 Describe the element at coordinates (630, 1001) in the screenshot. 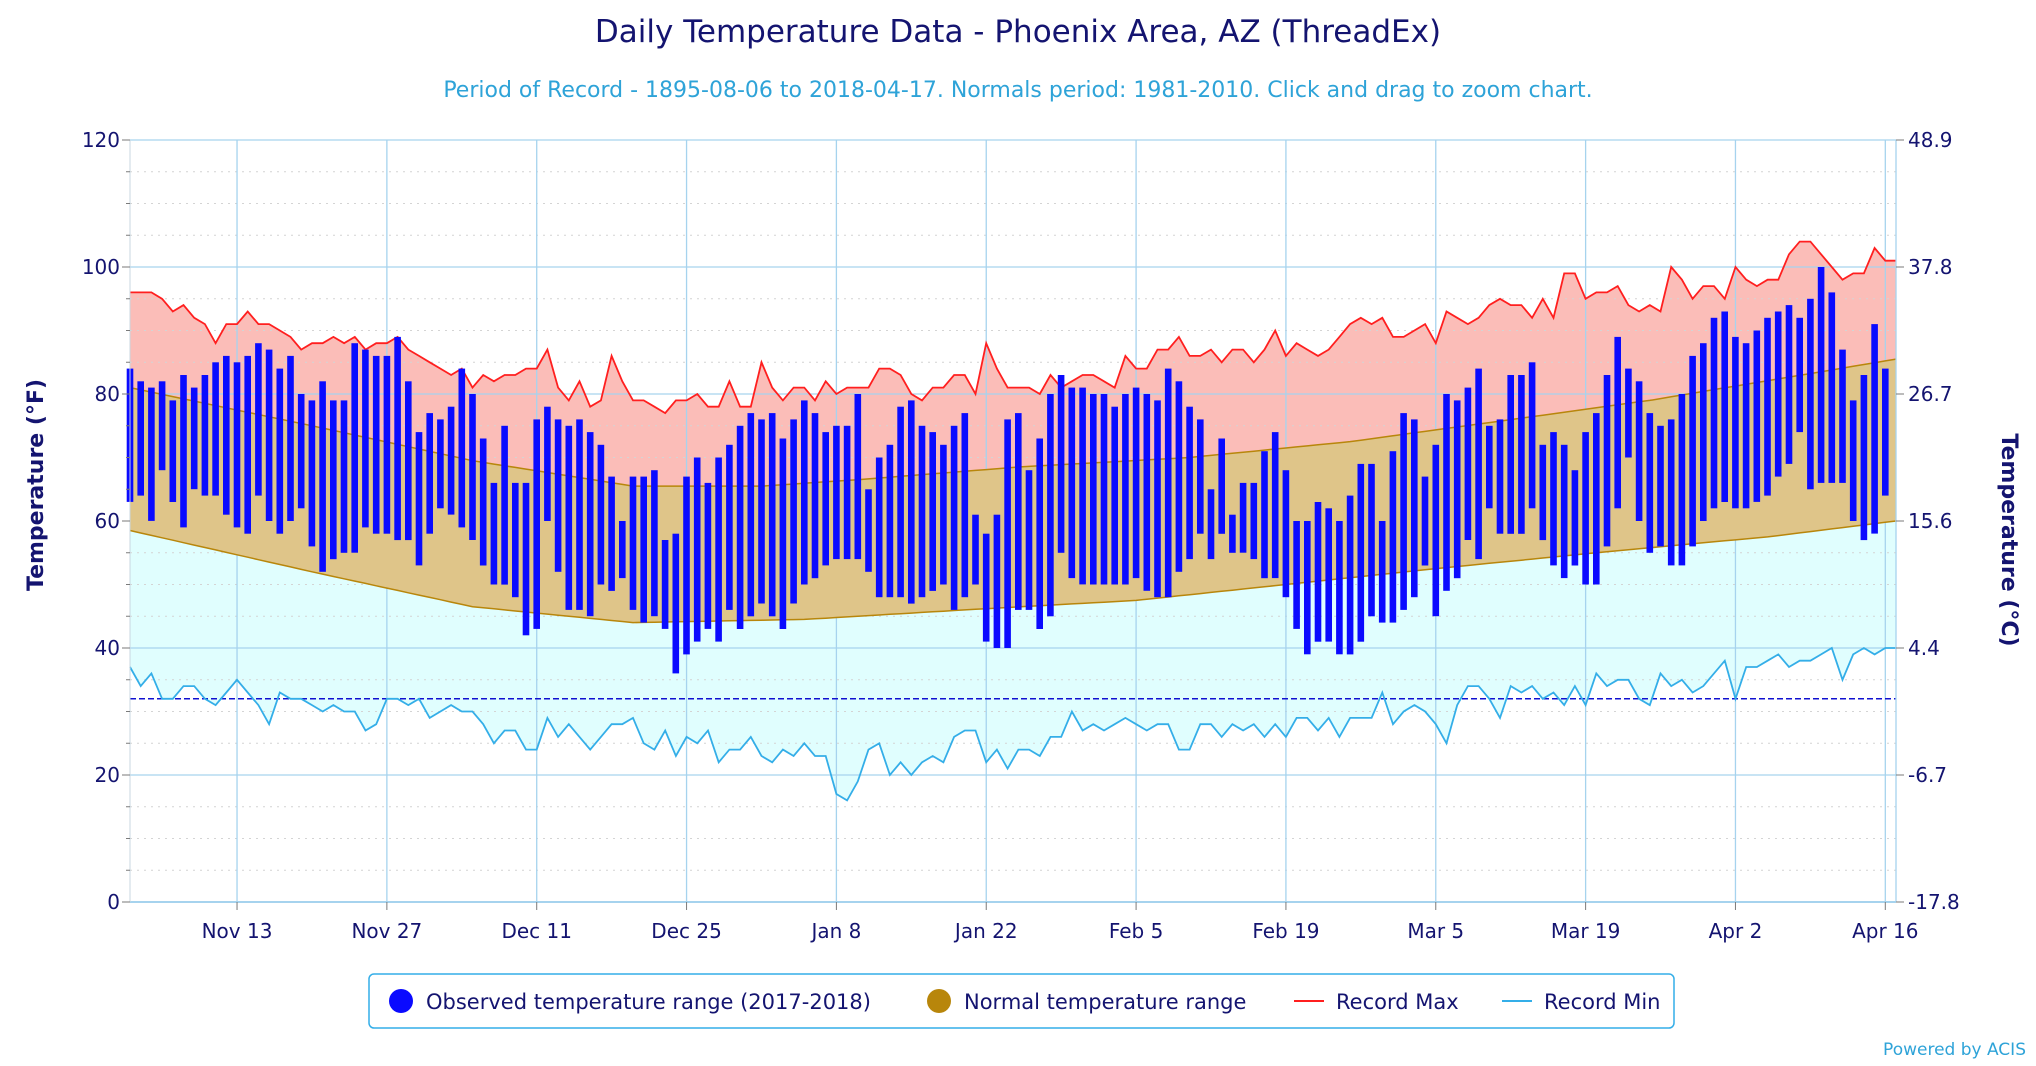

I see `legend-item-observed: Observed temperature range (2017-2018)` at that location.